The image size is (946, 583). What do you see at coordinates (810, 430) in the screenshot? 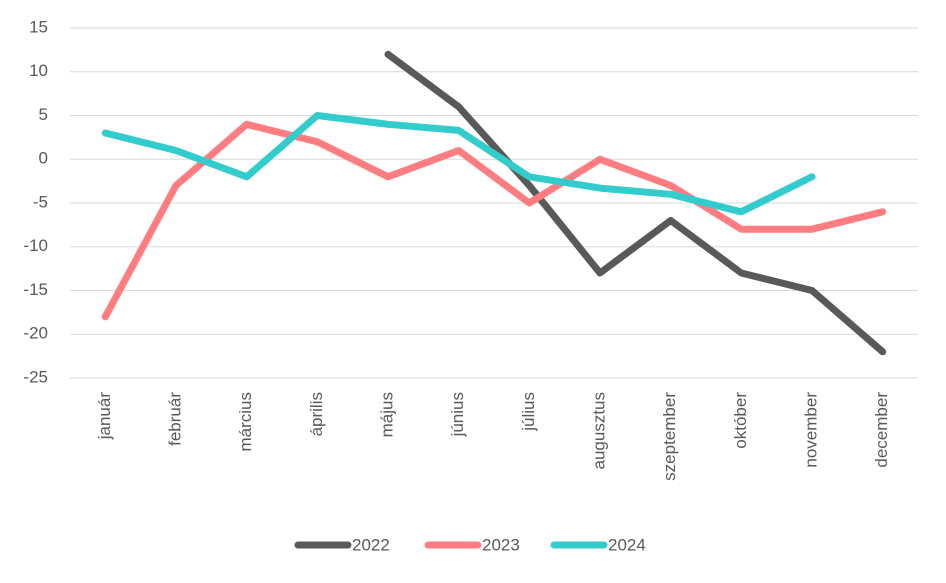
I see `x-tick-label: november` at bounding box center [810, 430].